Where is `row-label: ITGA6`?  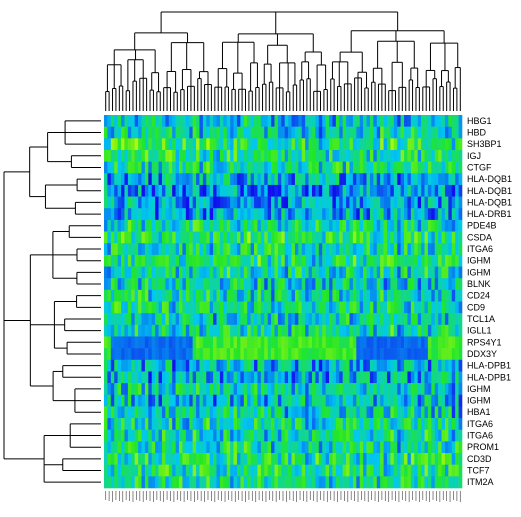 row-label: ITGA6 is located at coordinates (480, 424).